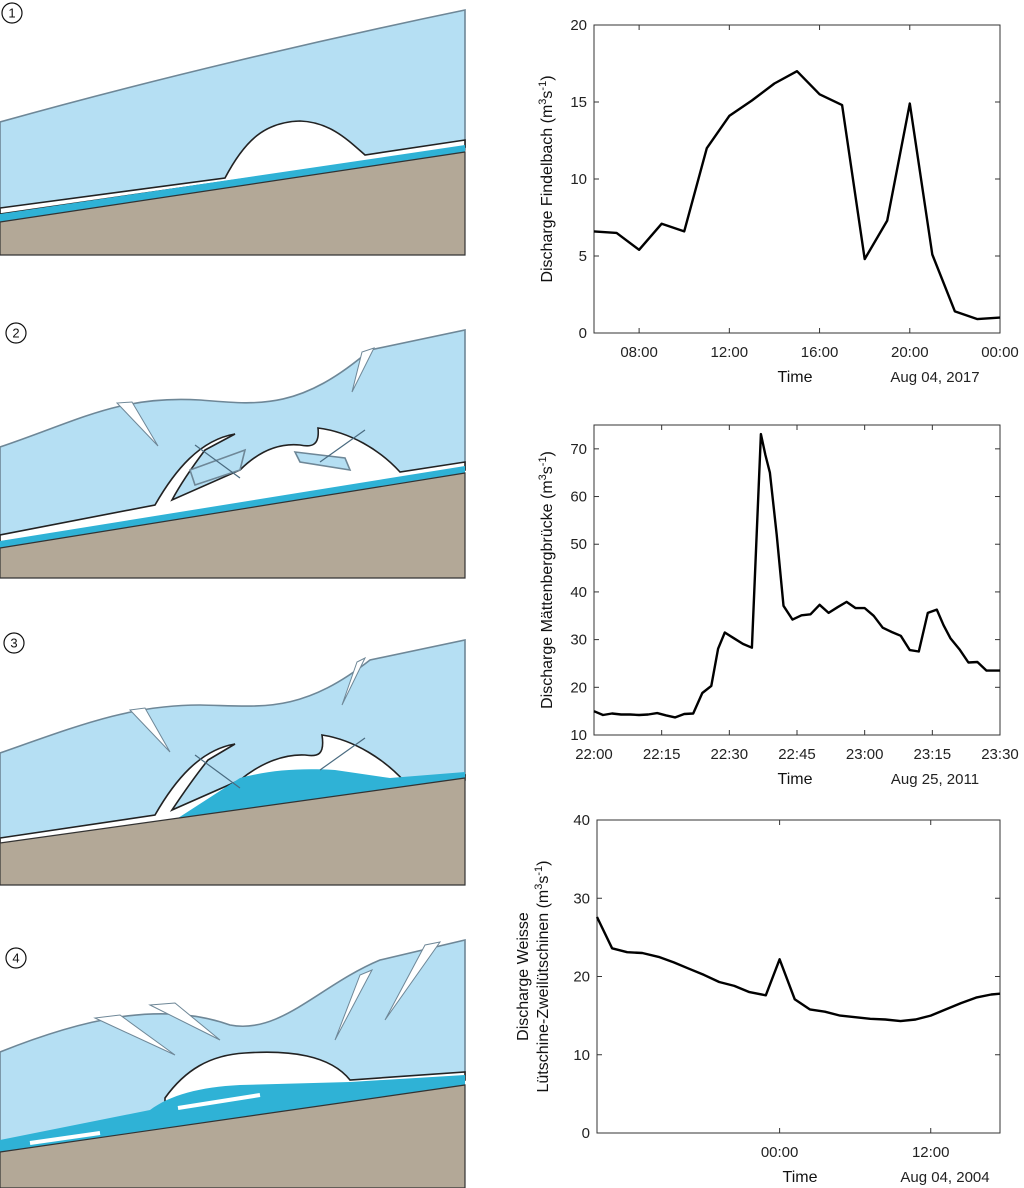 The width and height of the screenshot is (1024, 1188). I want to click on date-label: Aug 25, 2011, so click(935, 779).